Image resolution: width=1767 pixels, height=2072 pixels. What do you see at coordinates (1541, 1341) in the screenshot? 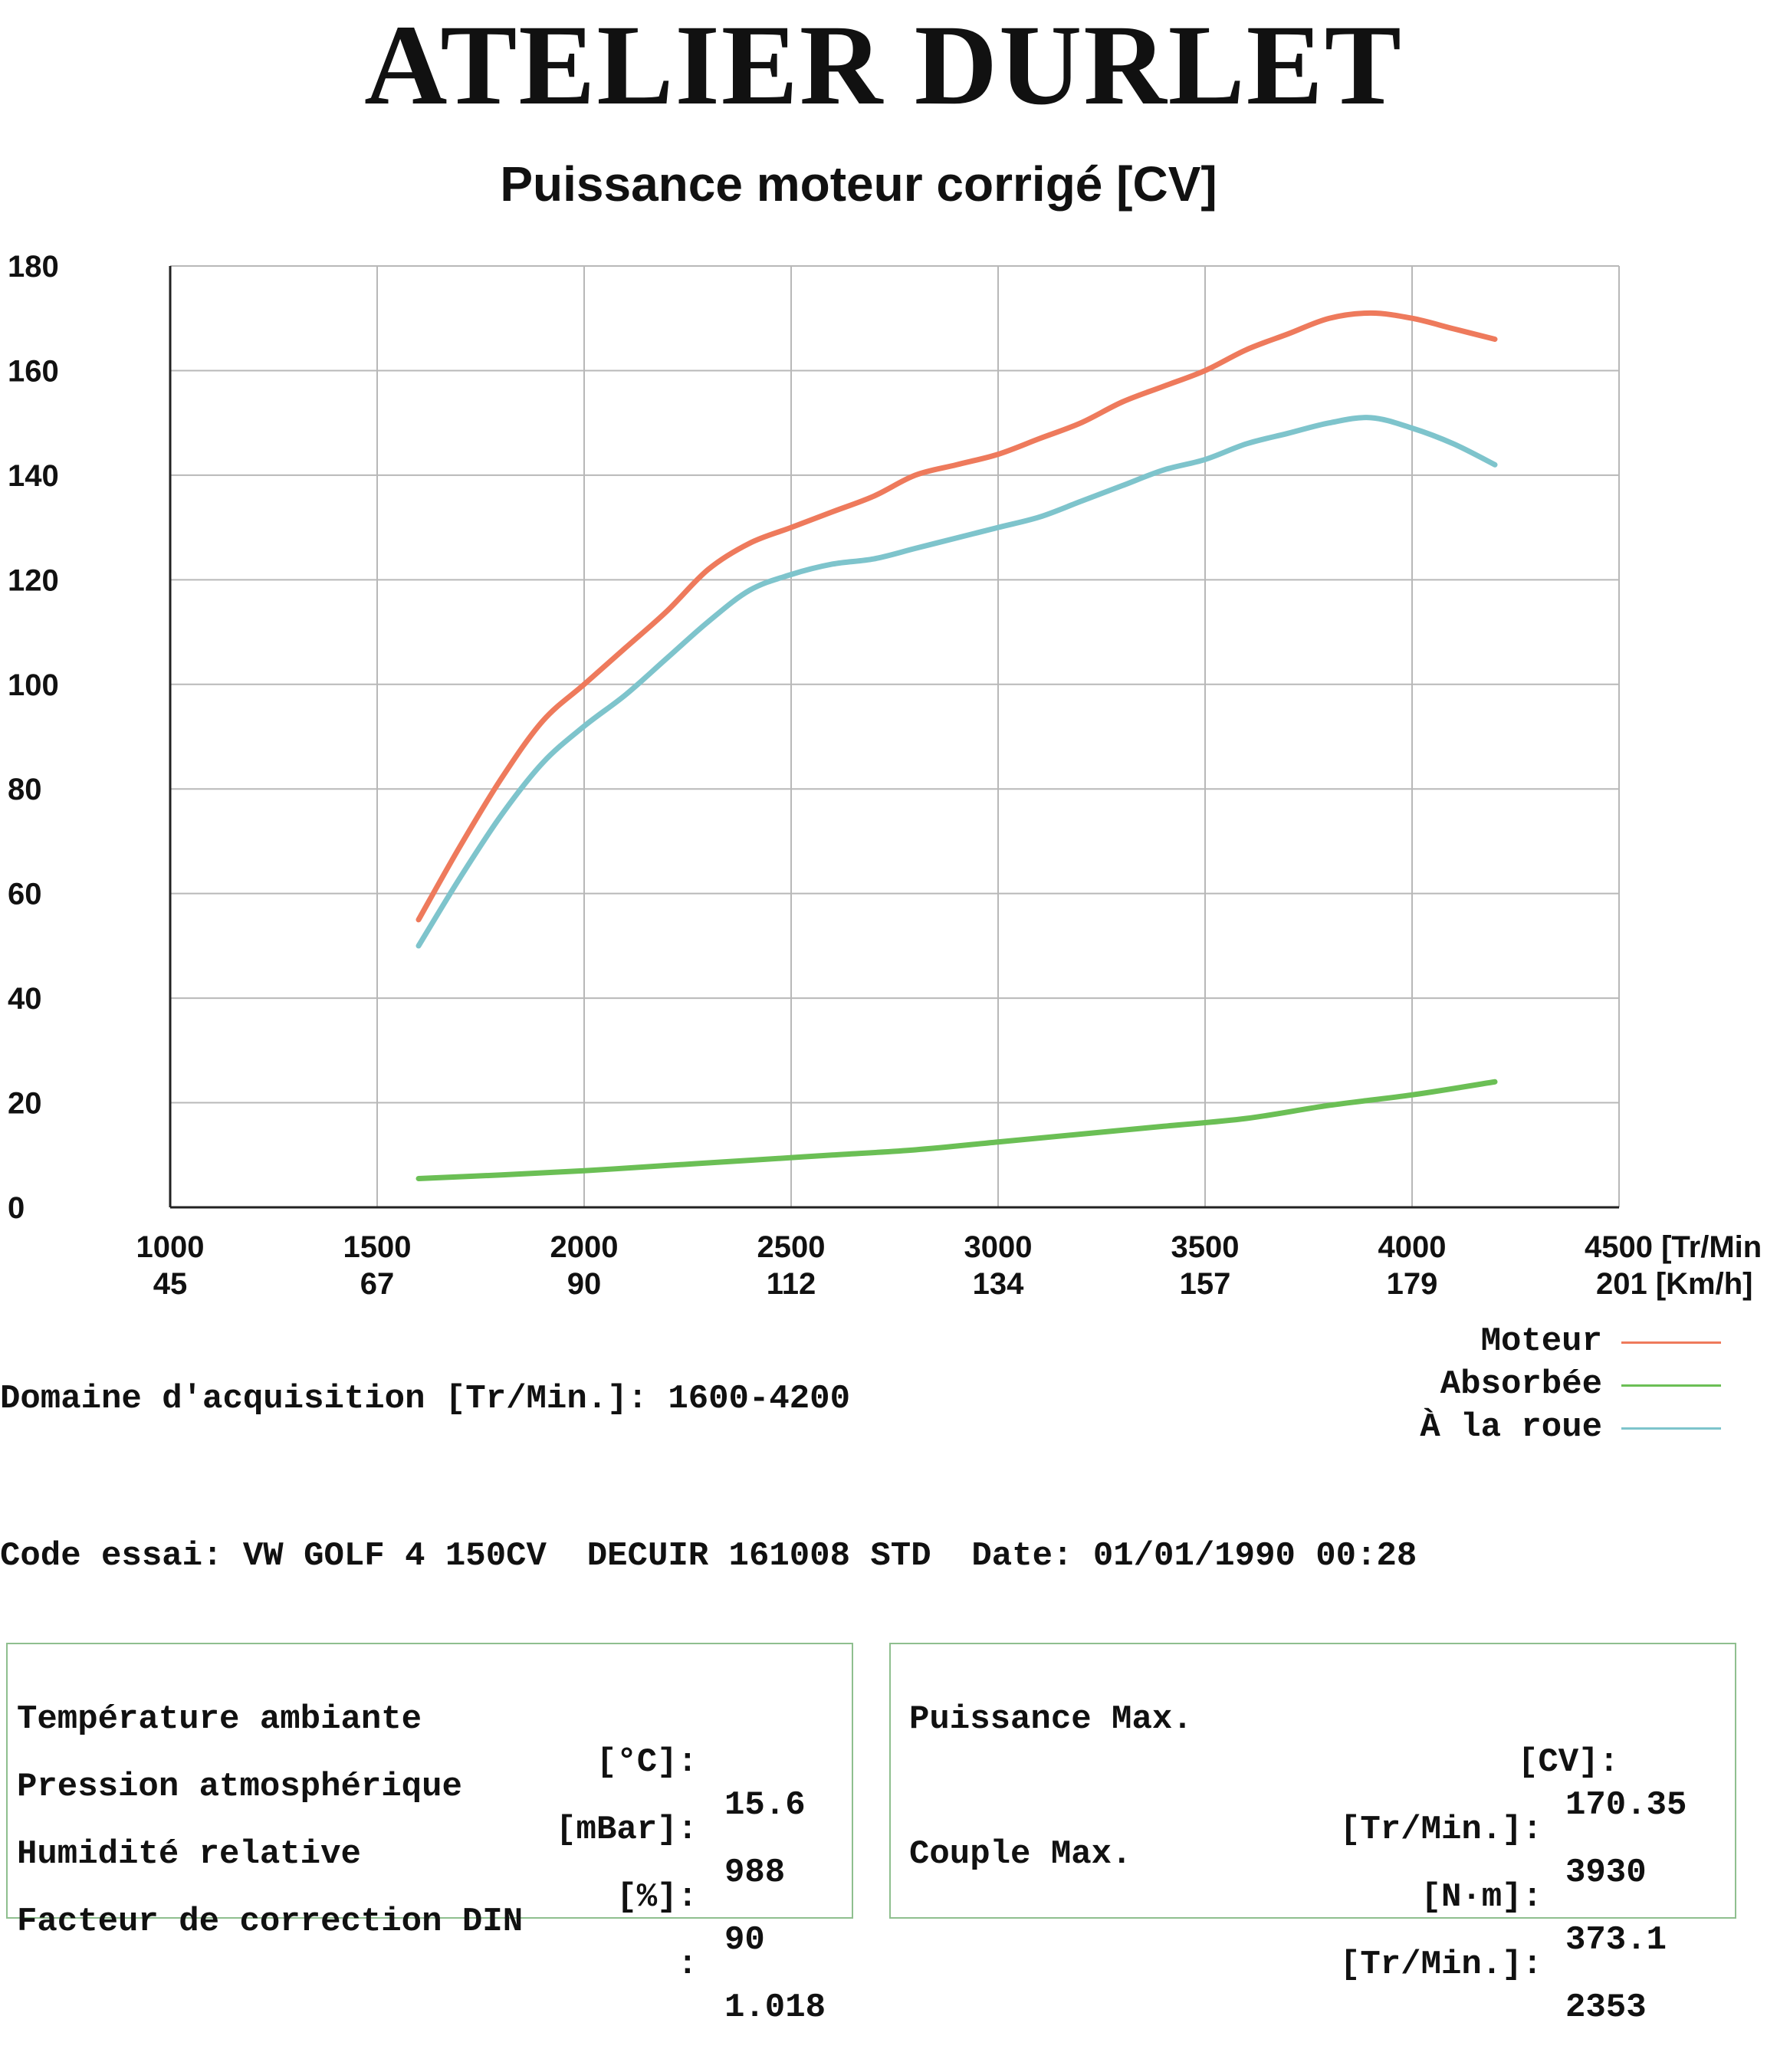
I see `legend-label-moteur: Moteur` at bounding box center [1541, 1341].